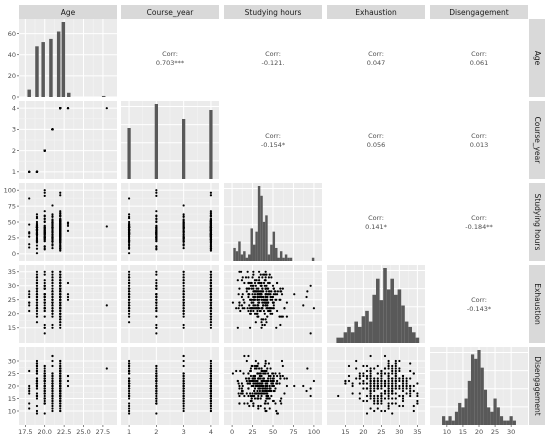 Image resolution: width=550 pixels, height=447 pixels. Describe the element at coordinates (363, 432) in the screenshot. I see `x-tick-label-exhaustion: 20` at that location.